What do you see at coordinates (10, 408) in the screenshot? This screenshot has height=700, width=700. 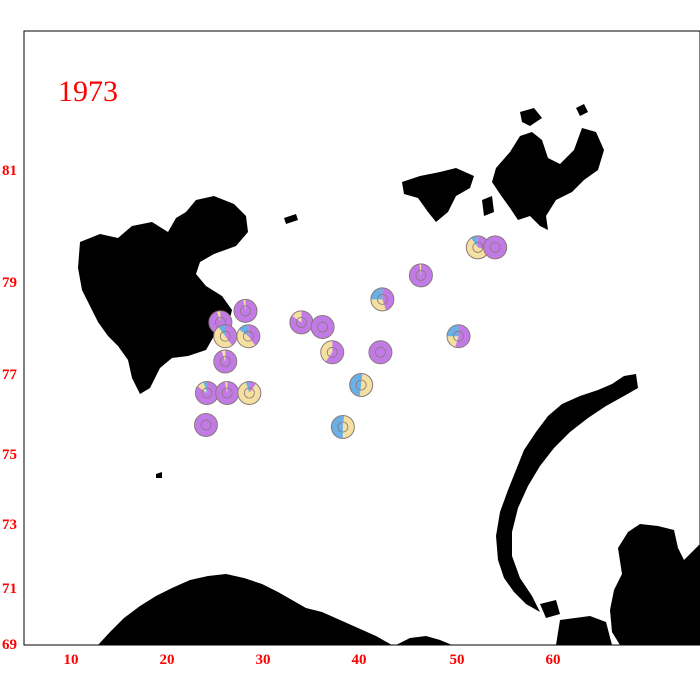 I see `y-axis: 81 79 77 75 73 71 69` at bounding box center [10, 408].